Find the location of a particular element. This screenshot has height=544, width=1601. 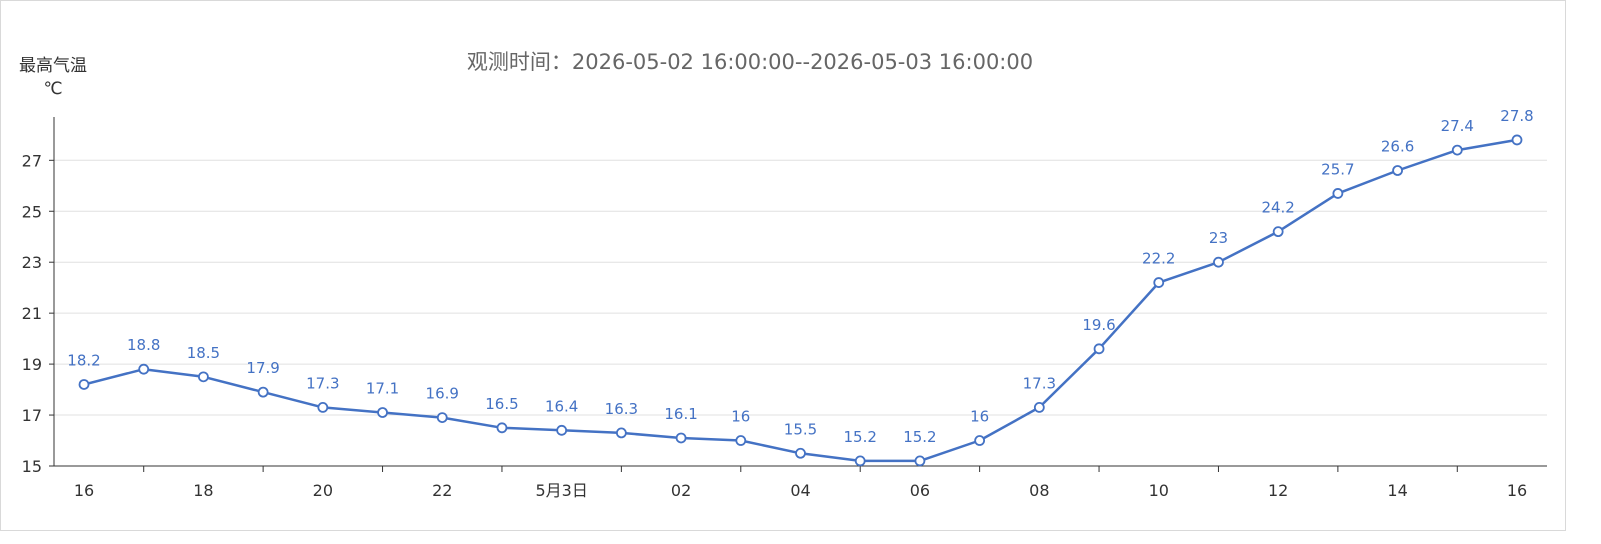

x-tick-label: 02 is located at coordinates (681, 490).